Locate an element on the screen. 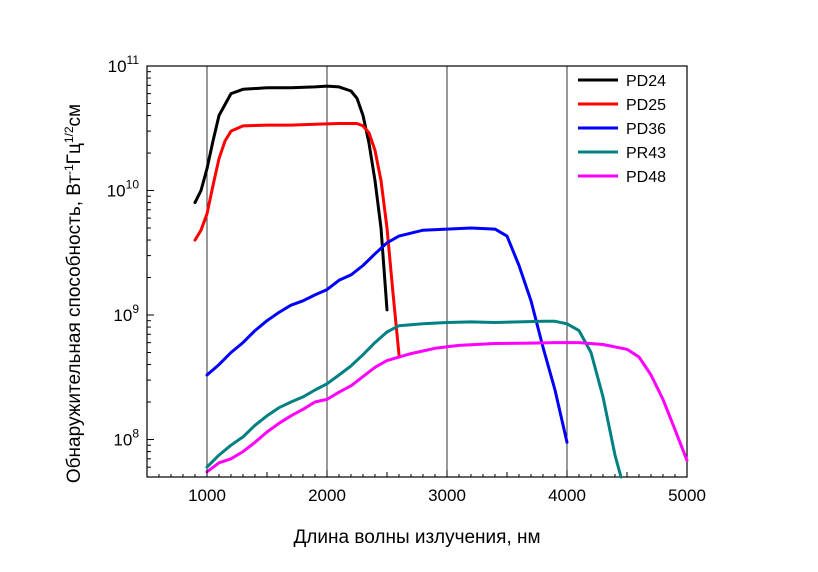 The image size is (818, 572). x-tick-label-3000: 3000 is located at coordinates (447, 495).